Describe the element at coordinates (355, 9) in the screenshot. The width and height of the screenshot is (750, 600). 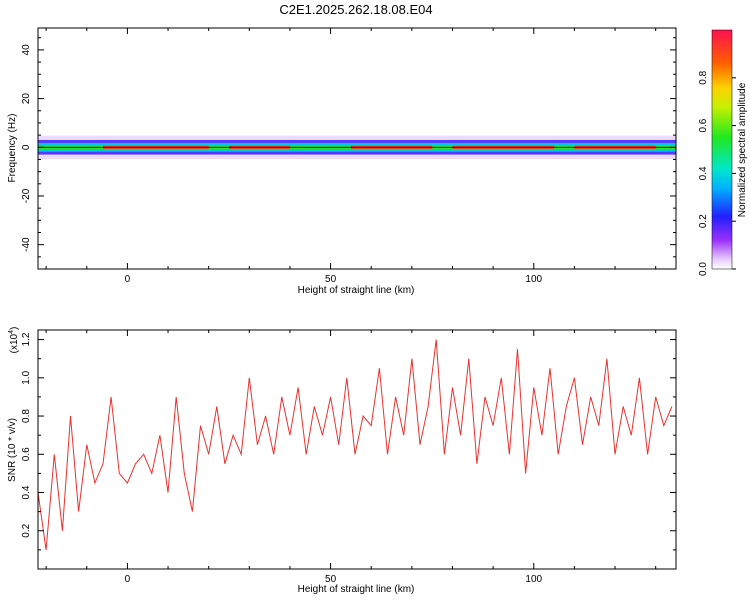
I see `chart-title: C2E1.2025.262.18.08.E04` at that location.